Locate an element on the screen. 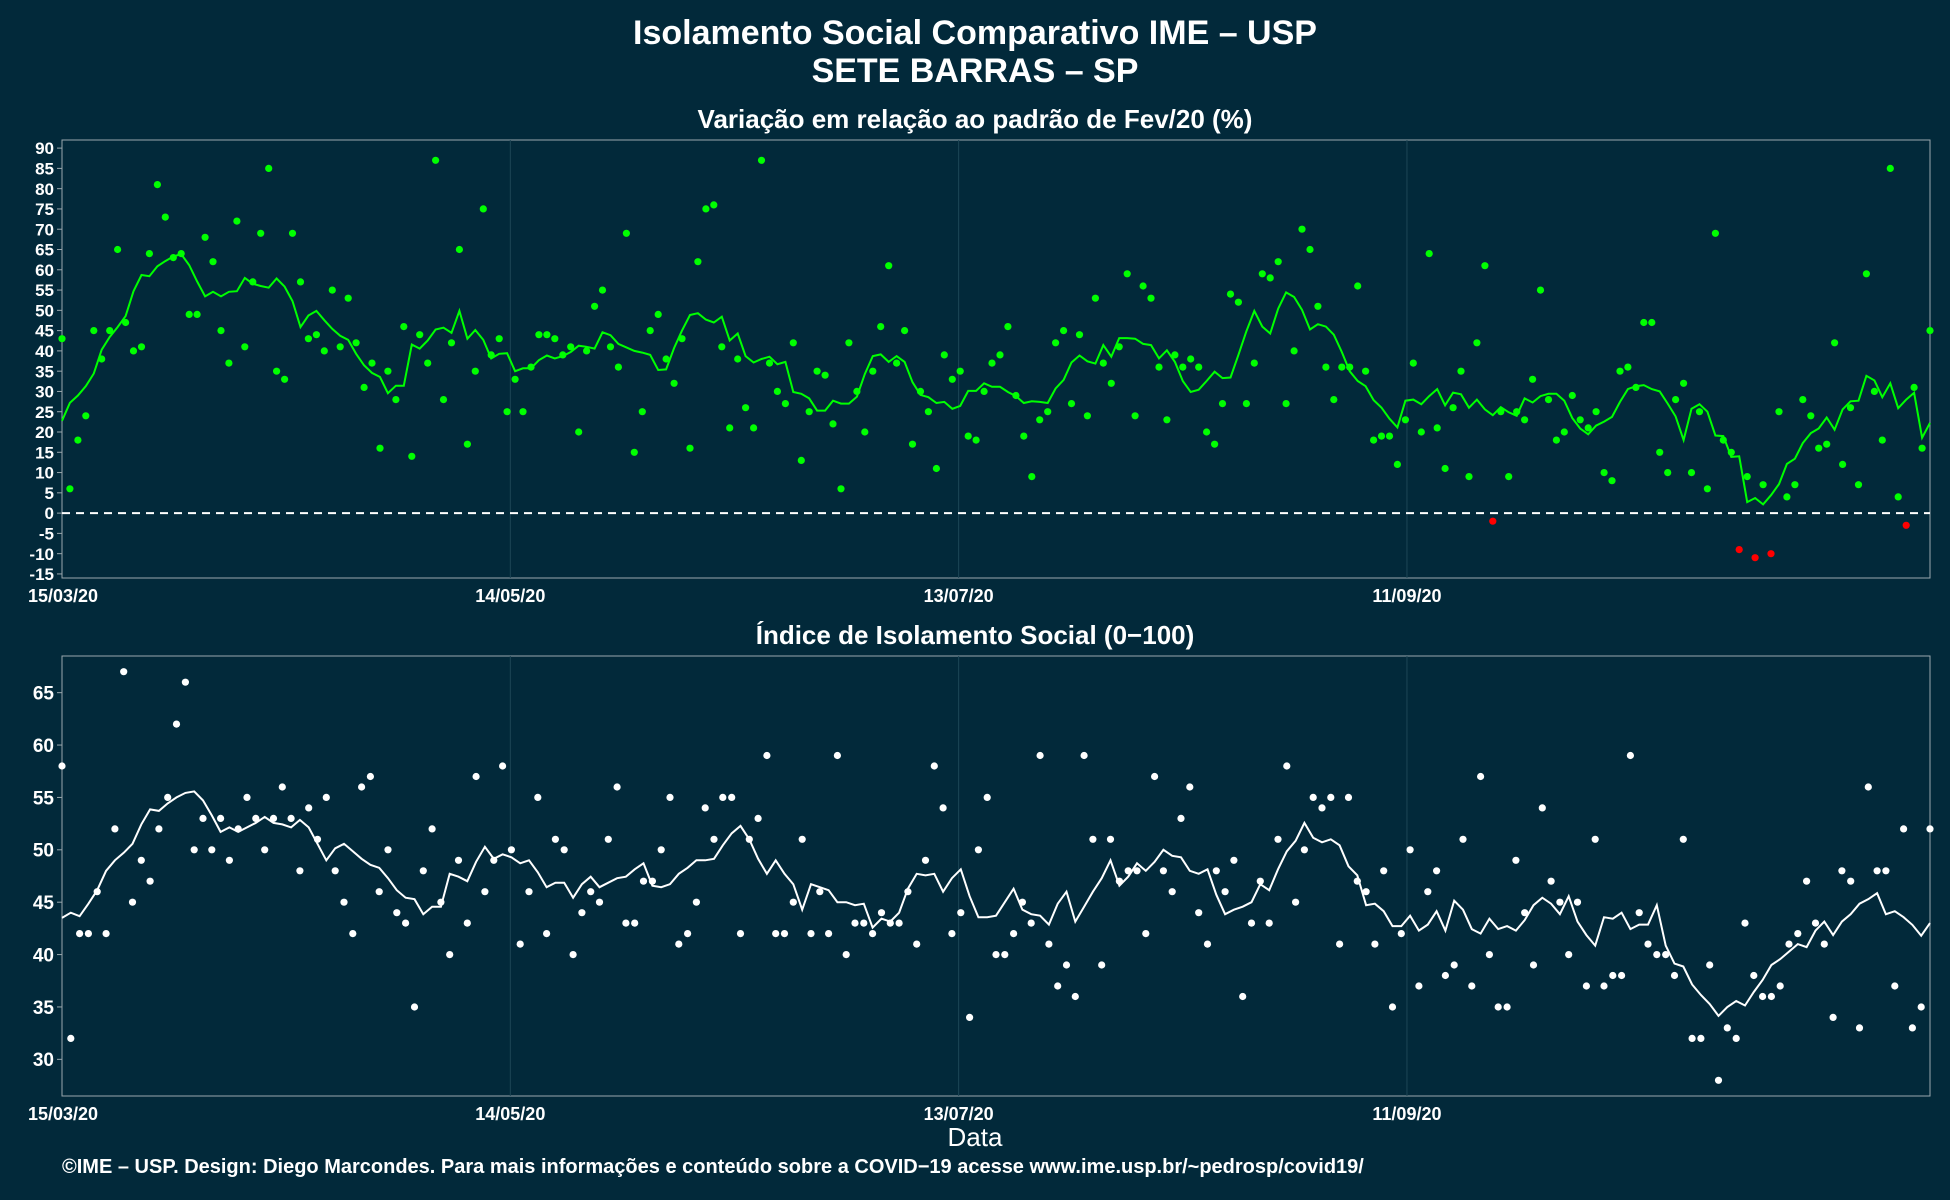 The image size is (1950, 1200). top-y-tick-label: 0 is located at coordinates (49, 513).